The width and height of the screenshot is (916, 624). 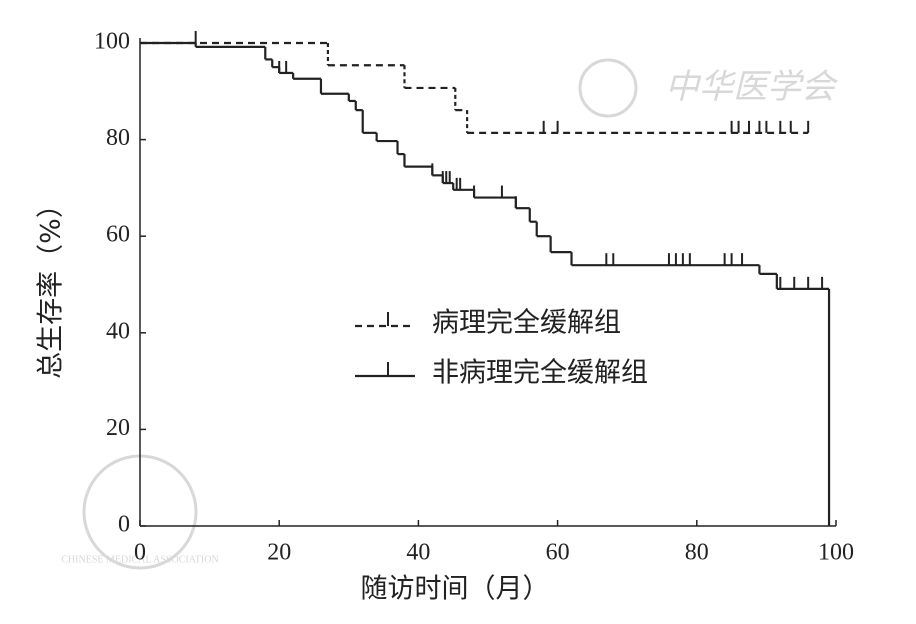 I want to click on watermark-seal, so click(x=608, y=88).